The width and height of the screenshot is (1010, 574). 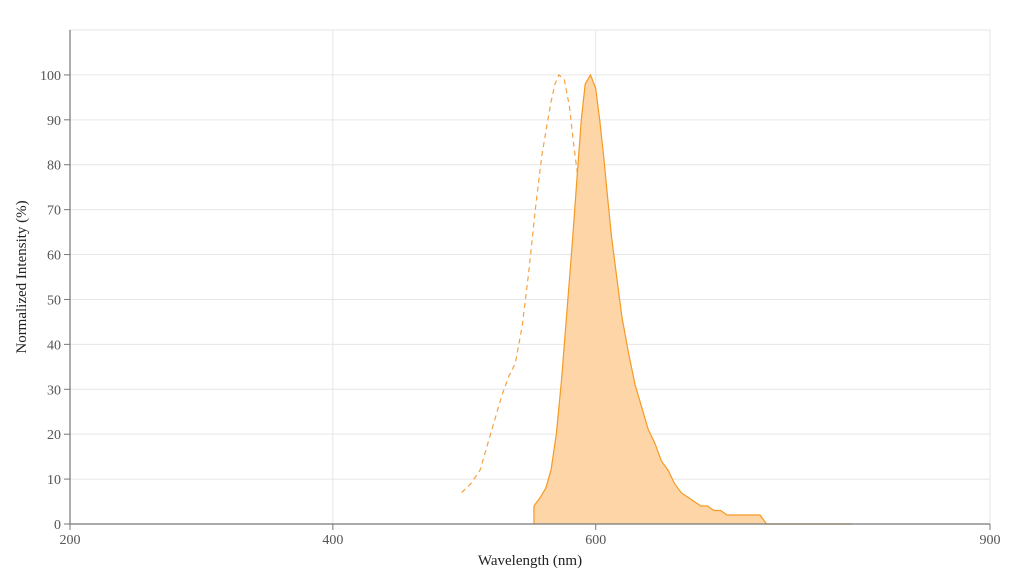 What do you see at coordinates (54, 345) in the screenshot?
I see `y-tick-label: 40` at bounding box center [54, 345].